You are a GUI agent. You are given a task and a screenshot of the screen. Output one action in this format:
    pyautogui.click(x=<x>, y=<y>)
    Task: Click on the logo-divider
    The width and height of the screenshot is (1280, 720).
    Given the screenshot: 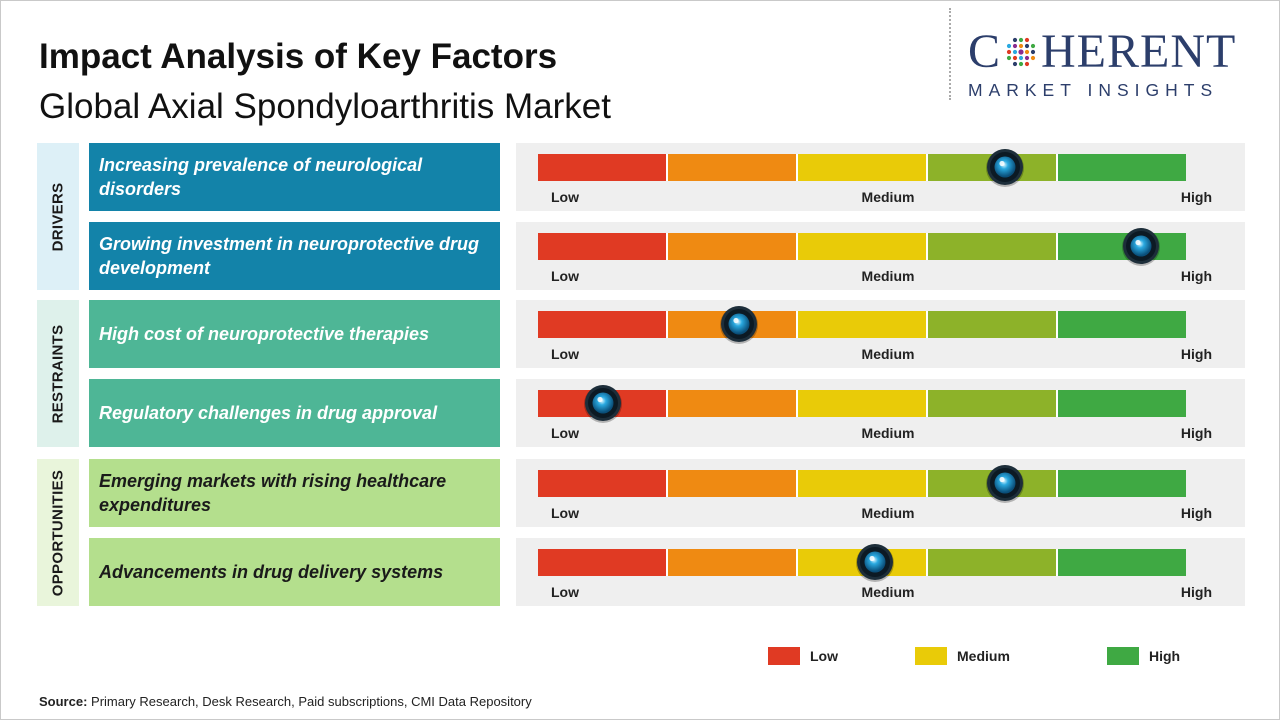 What is the action you would take?
    pyautogui.click(x=950, y=54)
    